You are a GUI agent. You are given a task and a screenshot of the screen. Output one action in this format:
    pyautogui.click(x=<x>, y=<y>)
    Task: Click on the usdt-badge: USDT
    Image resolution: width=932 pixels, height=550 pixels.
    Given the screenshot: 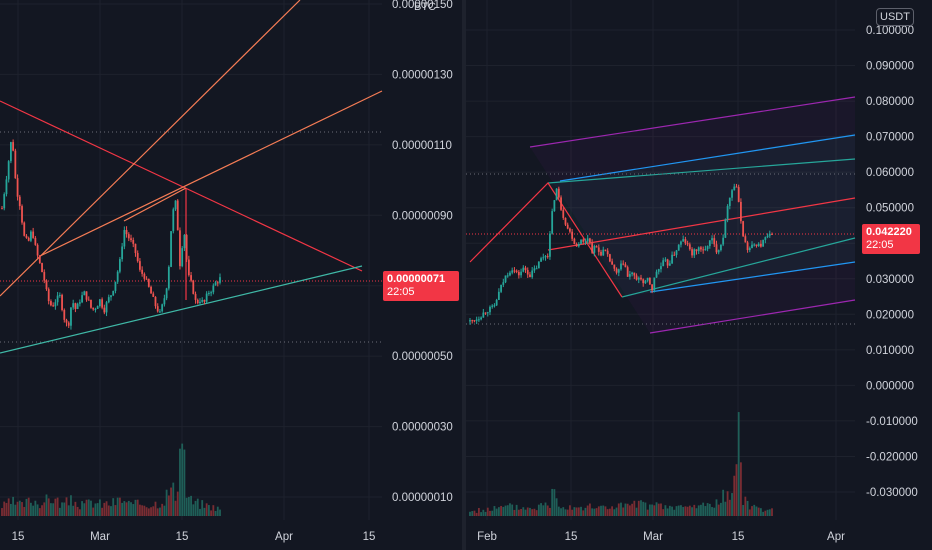 What is the action you would take?
    pyautogui.click(x=895, y=17)
    